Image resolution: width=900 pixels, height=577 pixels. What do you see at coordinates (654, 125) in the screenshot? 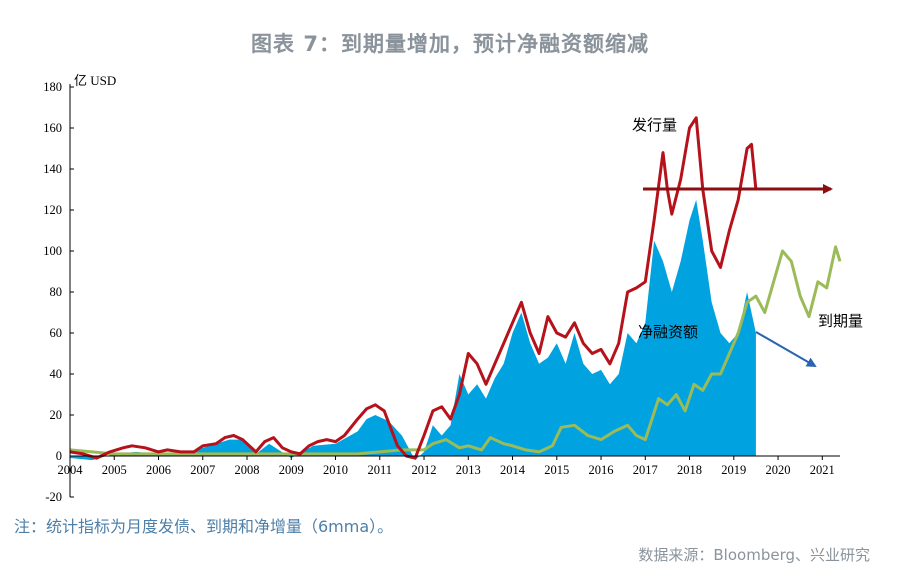
I see `issuance-label: 发行量` at bounding box center [654, 125].